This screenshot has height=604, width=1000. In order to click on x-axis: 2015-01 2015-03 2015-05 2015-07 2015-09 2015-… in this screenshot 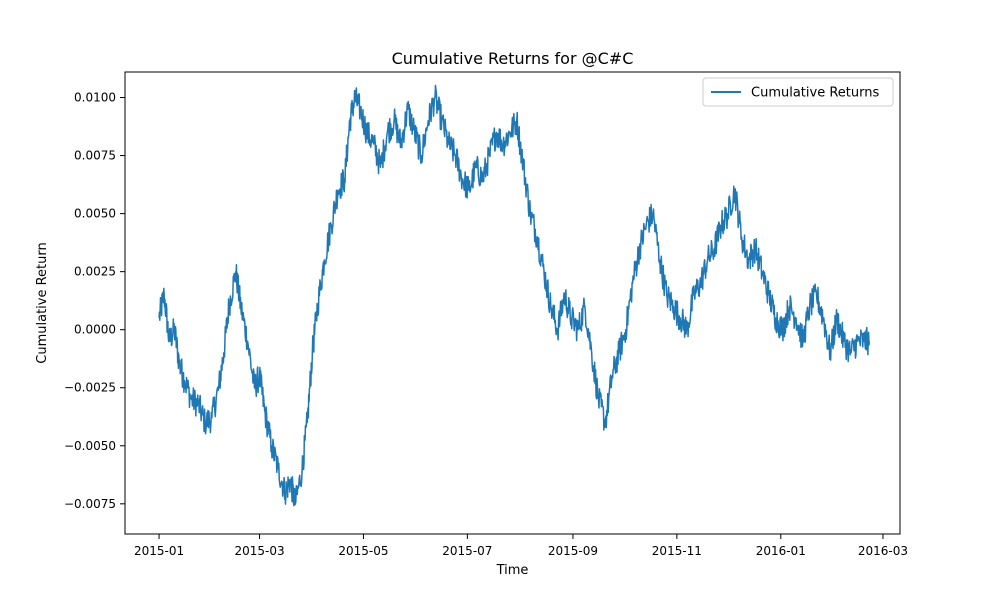, I will do `click(521, 546)`.